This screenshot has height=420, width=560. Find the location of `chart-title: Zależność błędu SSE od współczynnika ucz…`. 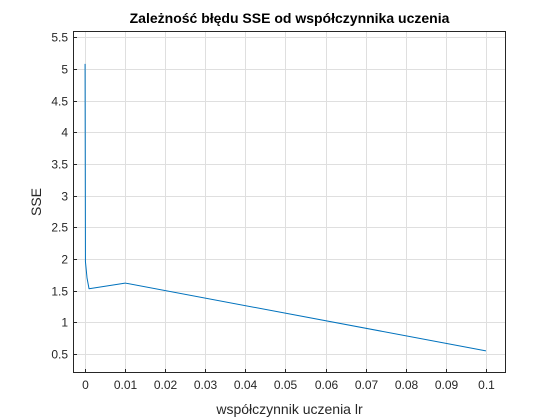

chart-title: Zależność błędu SSE od współczynnika ucz… is located at coordinates (290, 18).